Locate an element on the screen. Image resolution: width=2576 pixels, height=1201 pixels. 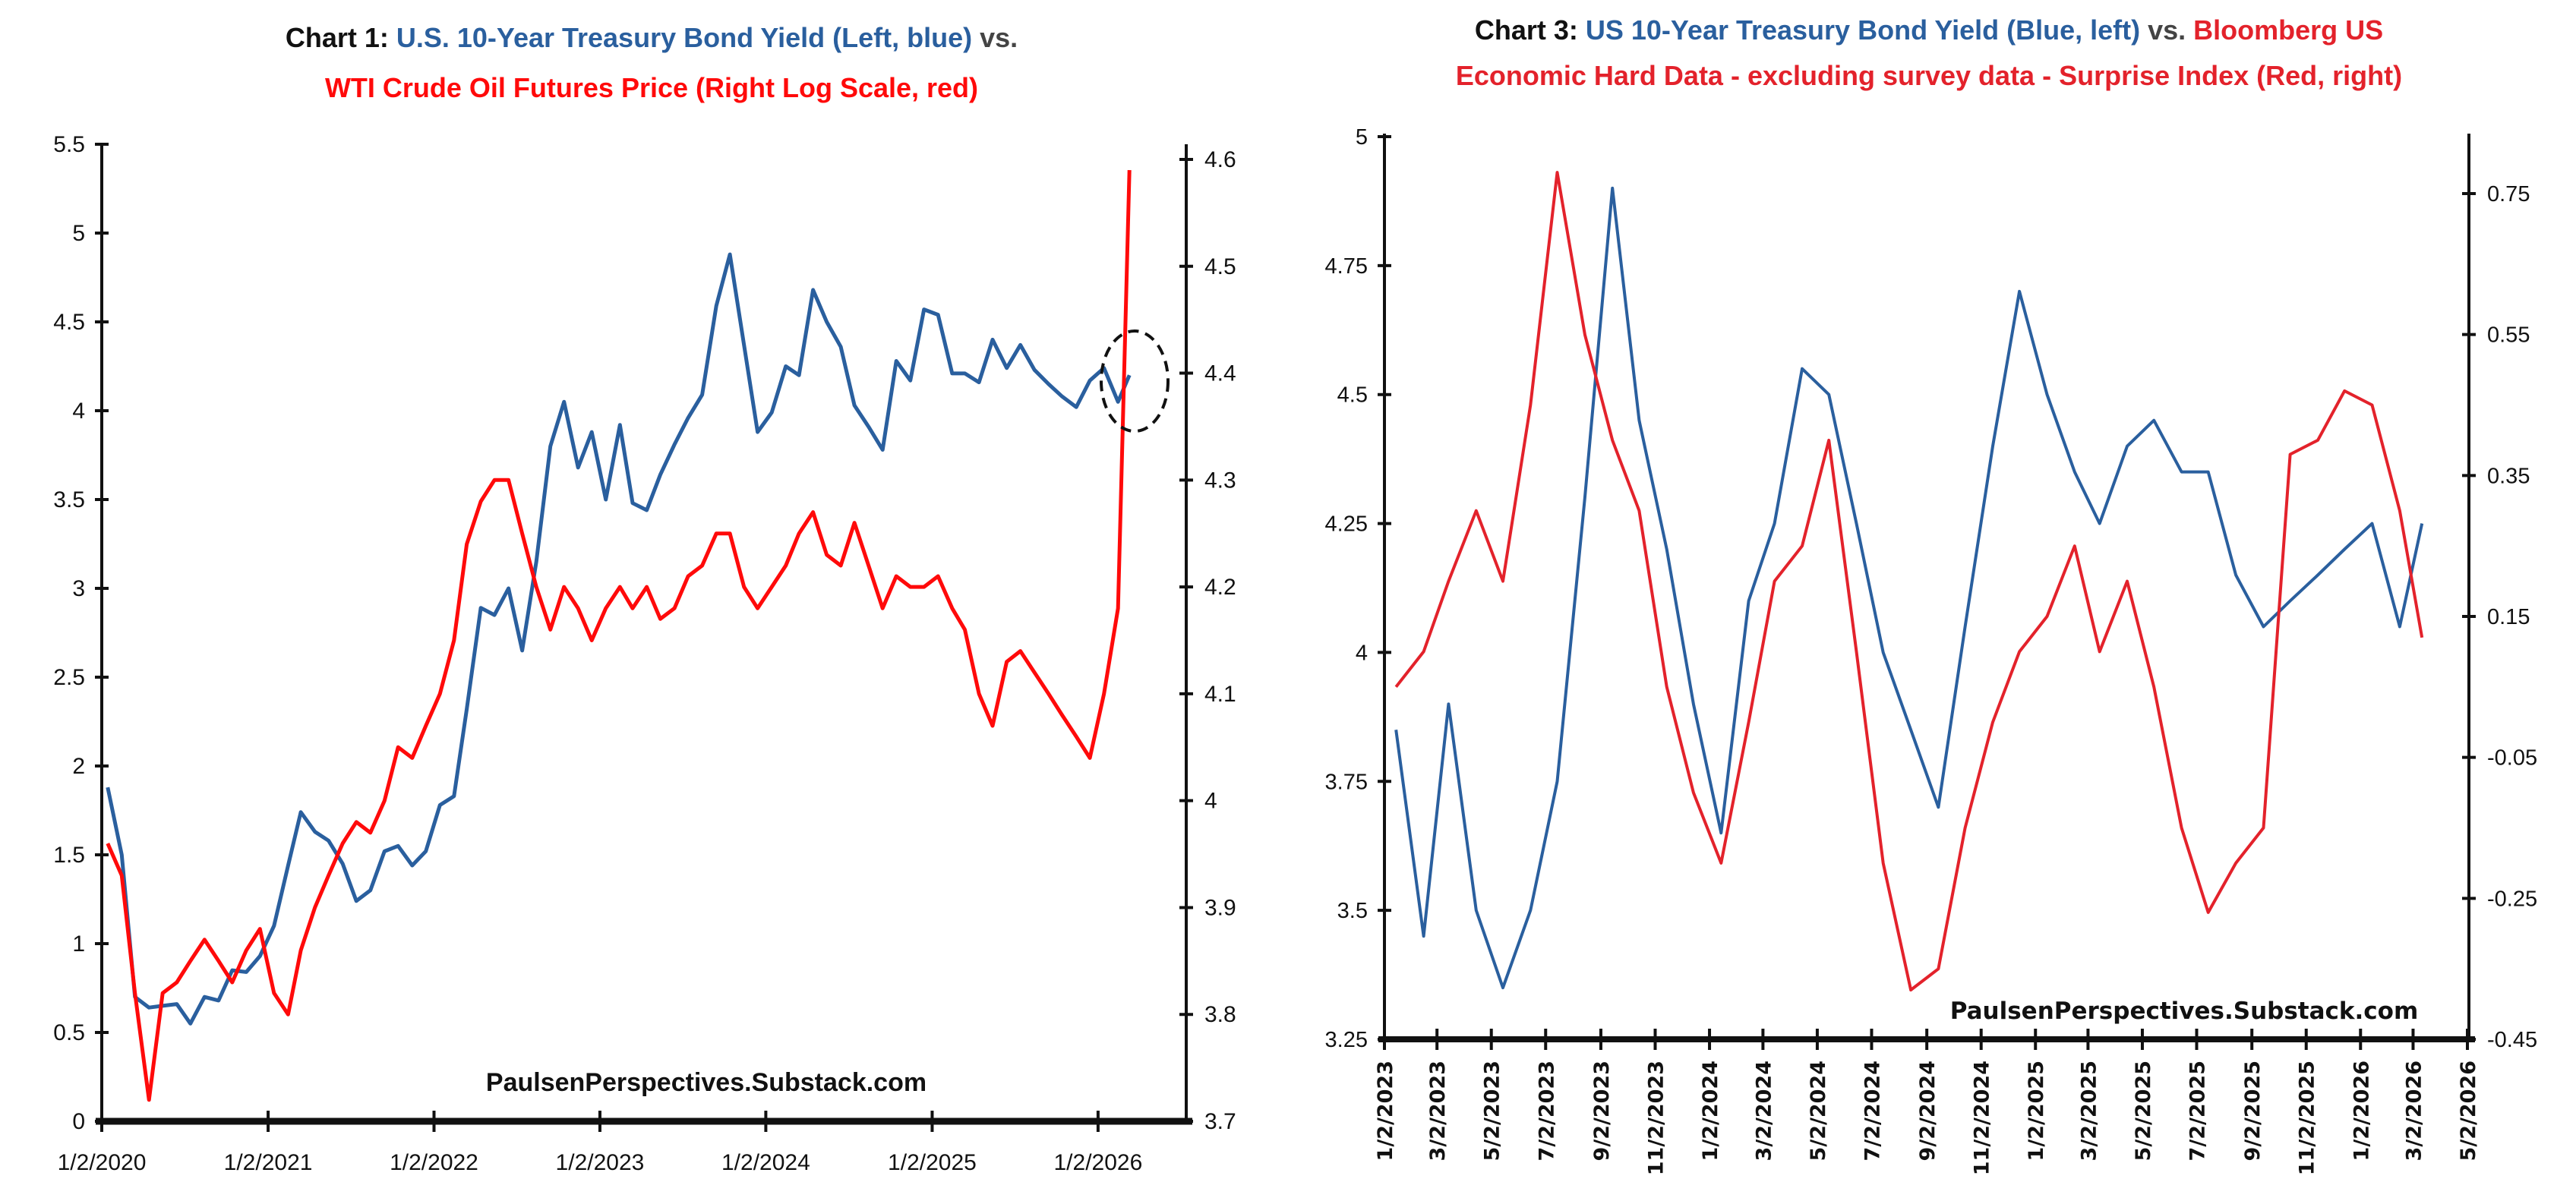
chart-1-title-part: Chart 1: is located at coordinates (341, 38).